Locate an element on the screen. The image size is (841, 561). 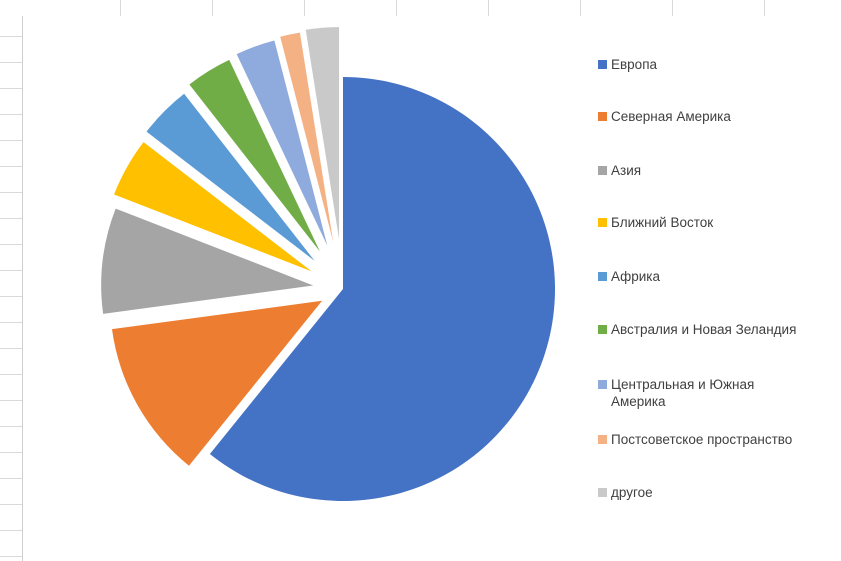
legend-item: Австралия и Новая Зеландия is located at coordinates (719, 329).